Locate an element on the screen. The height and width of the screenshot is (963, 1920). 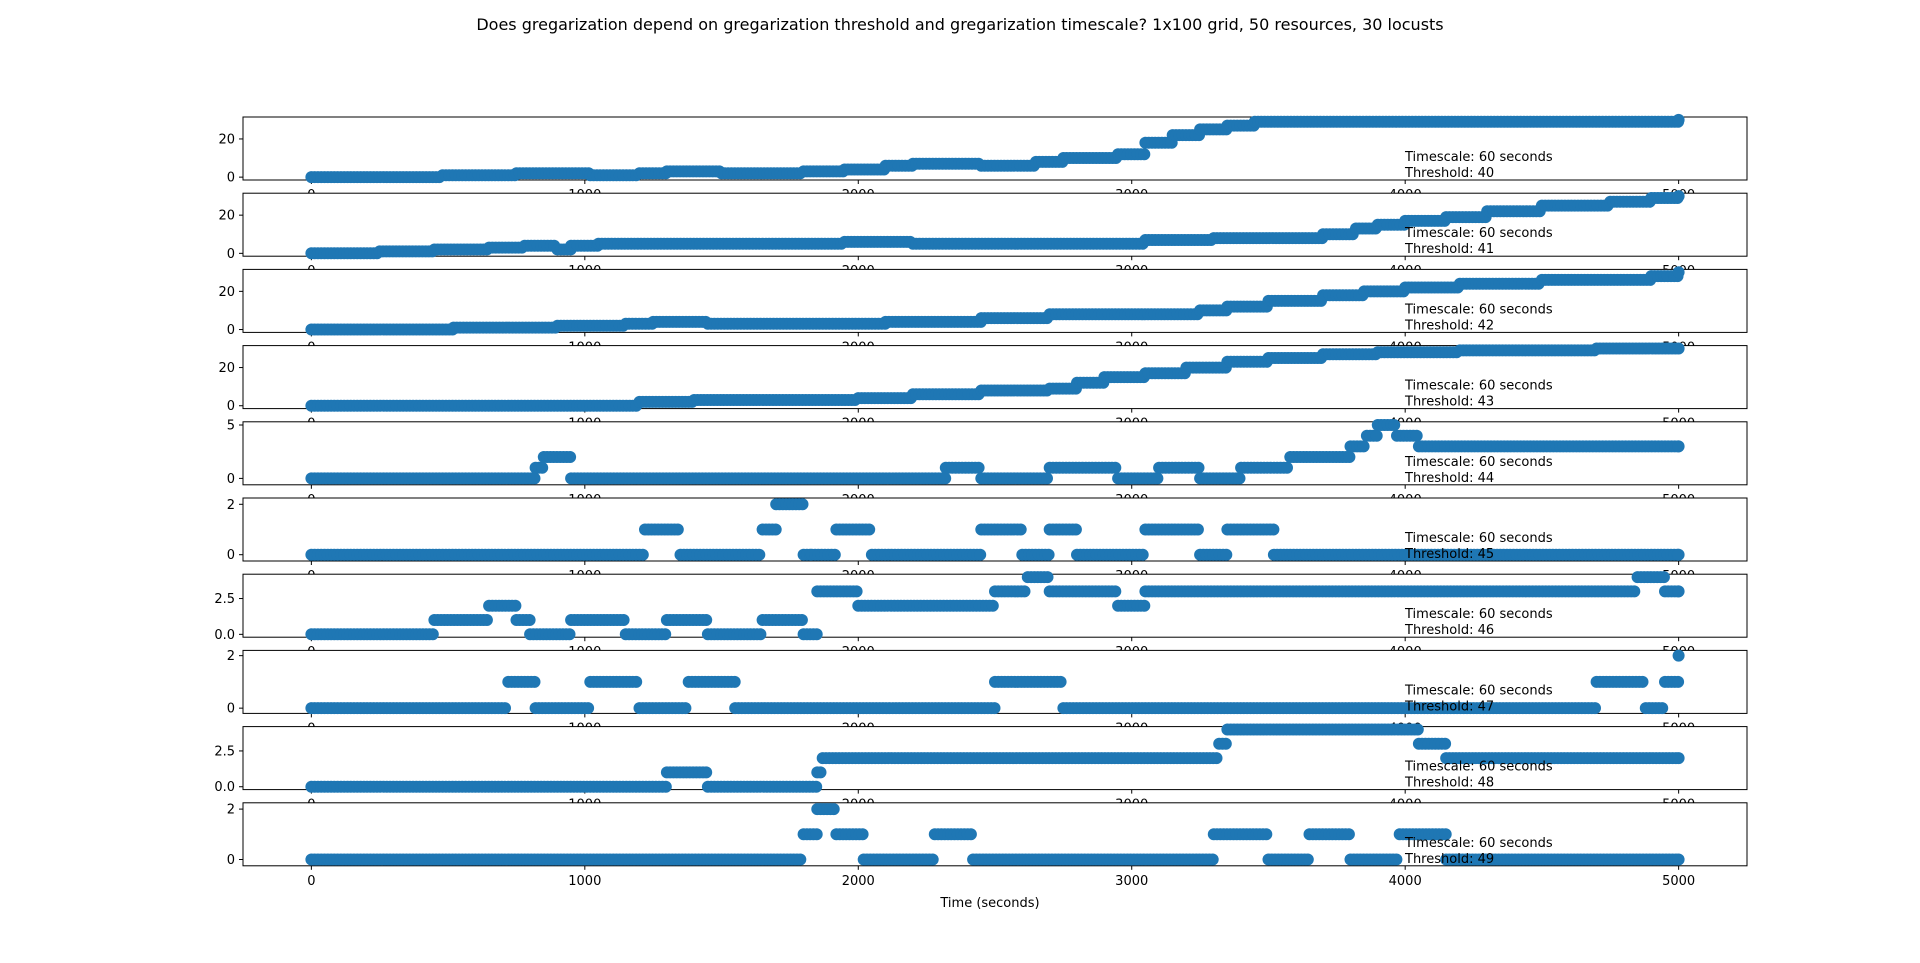
annotation-line: Threshold: 41 is located at coordinates (1449, 249).